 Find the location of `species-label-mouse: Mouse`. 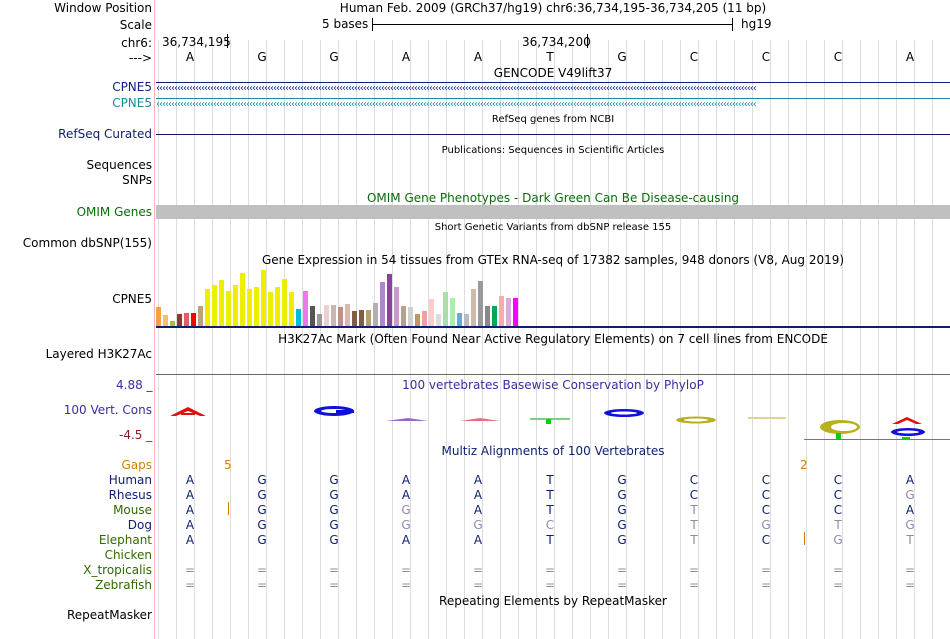

species-label-mouse: Mouse is located at coordinates (132, 510).